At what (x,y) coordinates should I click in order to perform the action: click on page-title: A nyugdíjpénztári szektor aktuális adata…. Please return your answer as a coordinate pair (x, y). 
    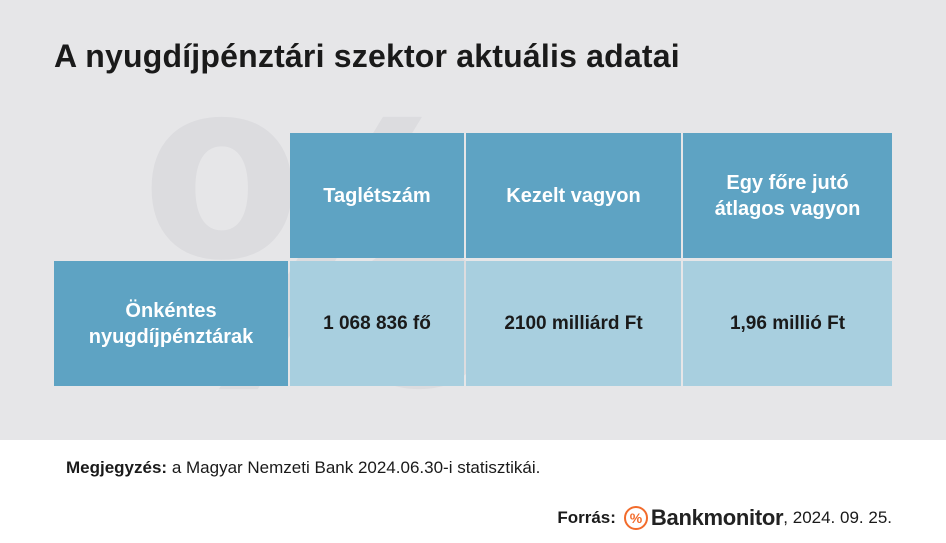
    Looking at the image, I should click on (367, 56).